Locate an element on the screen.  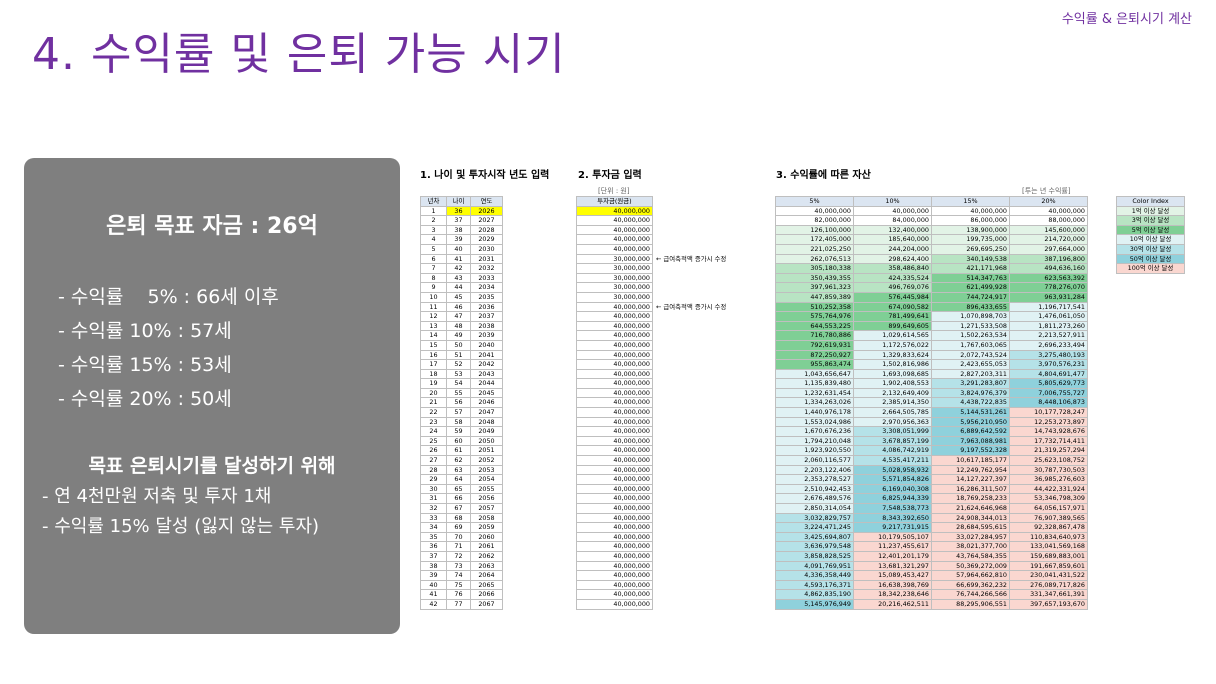
table-cell: 92,328,867,478 is located at coordinates (1048, 527).